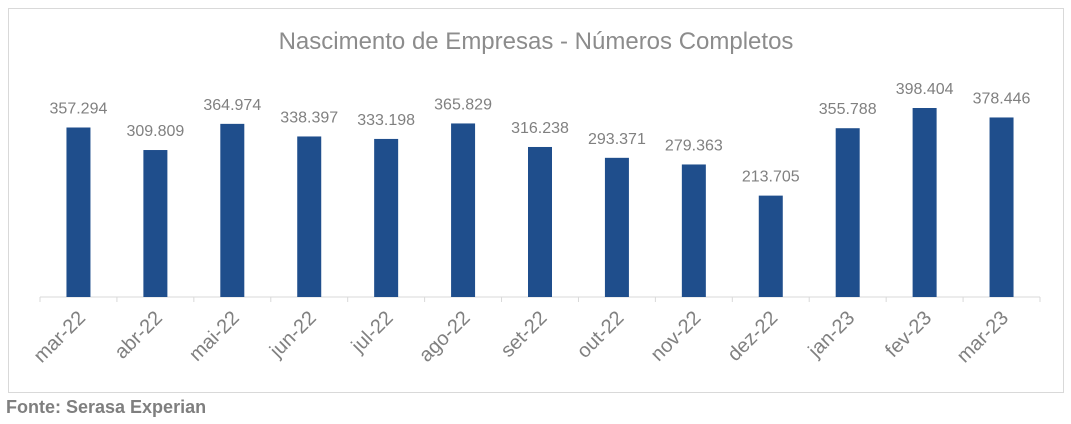  What do you see at coordinates (214, 336) in the screenshot?
I see `x-tick-label-mai-22: mai-22` at bounding box center [214, 336].